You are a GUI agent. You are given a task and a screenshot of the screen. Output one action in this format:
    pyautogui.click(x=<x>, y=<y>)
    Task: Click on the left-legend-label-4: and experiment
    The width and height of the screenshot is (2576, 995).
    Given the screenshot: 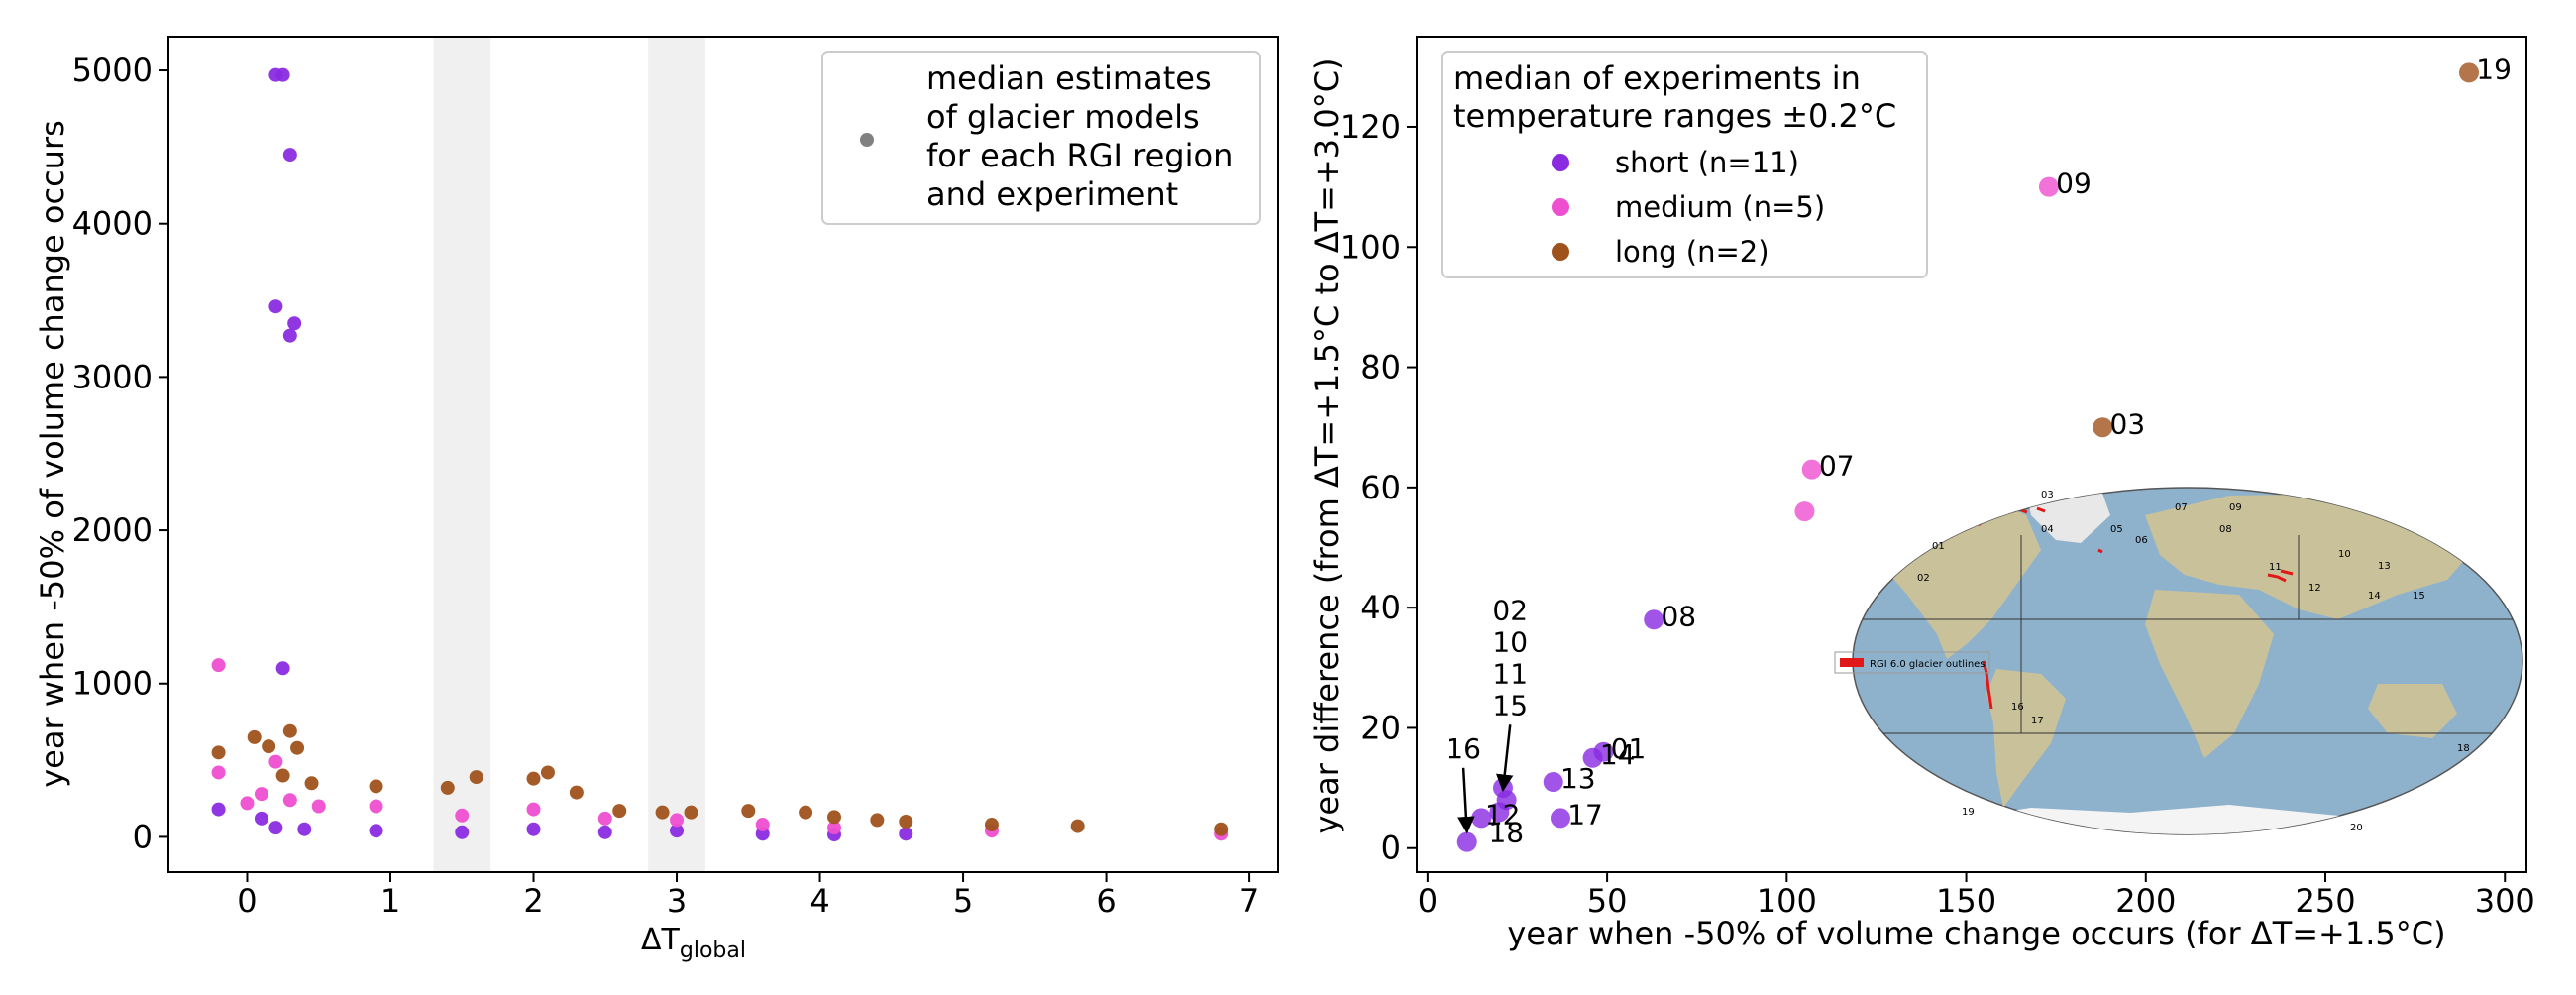 What is the action you would take?
    pyautogui.click(x=1052, y=194)
    